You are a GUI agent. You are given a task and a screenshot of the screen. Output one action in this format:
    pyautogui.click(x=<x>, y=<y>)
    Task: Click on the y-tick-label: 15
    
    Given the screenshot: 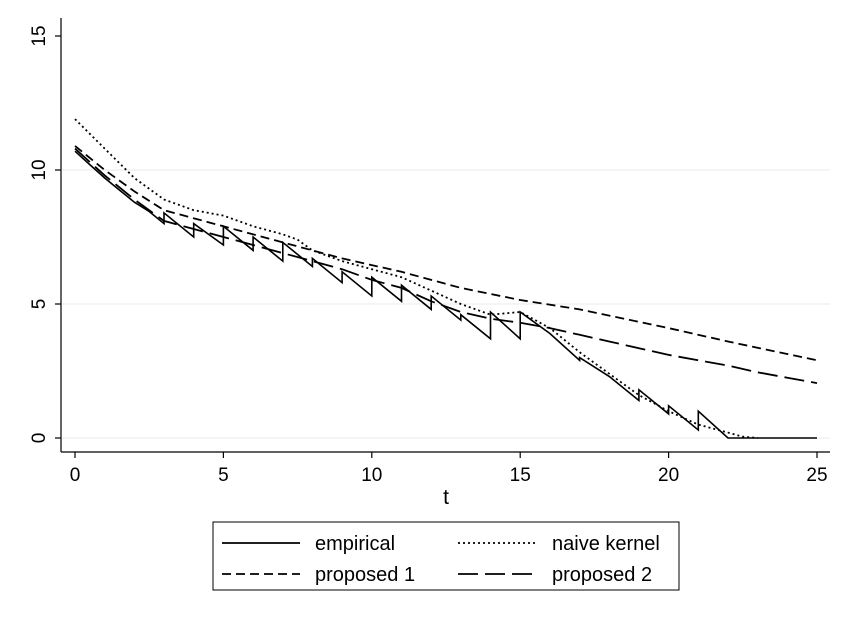 What is the action you would take?
    pyautogui.click(x=39, y=35)
    